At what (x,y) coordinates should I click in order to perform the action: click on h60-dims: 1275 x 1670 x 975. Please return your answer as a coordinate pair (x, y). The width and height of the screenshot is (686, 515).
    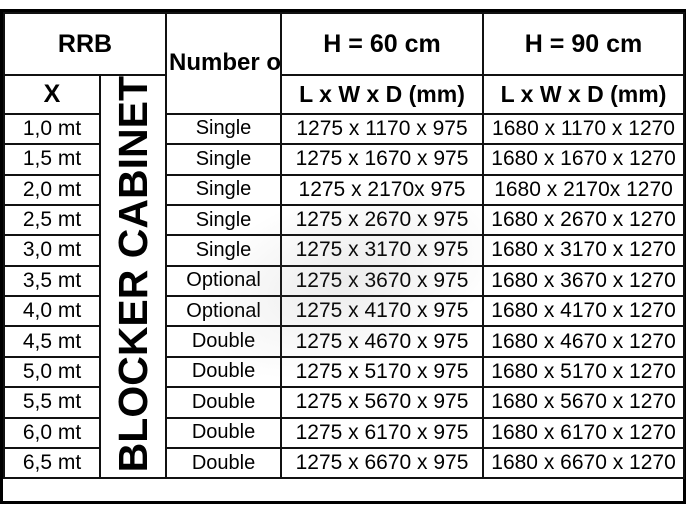
    Looking at the image, I should click on (382, 159).